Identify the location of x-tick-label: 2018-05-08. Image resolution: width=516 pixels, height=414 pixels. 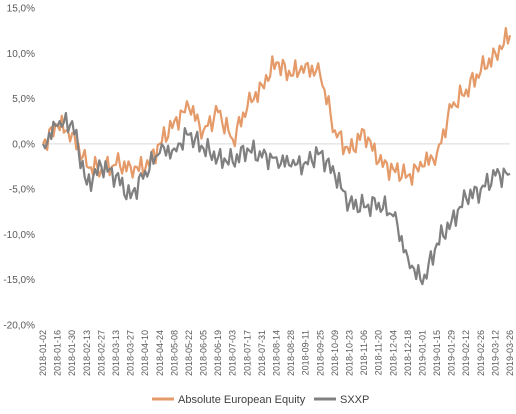
(174, 353).